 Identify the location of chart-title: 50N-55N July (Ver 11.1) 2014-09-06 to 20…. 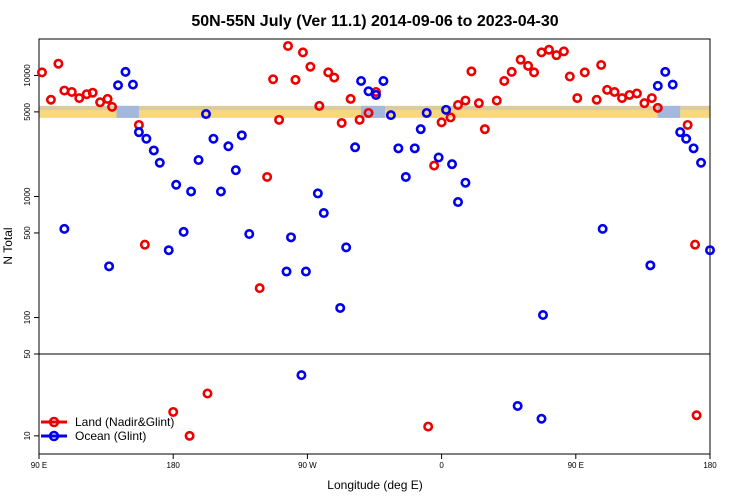
(374, 21).